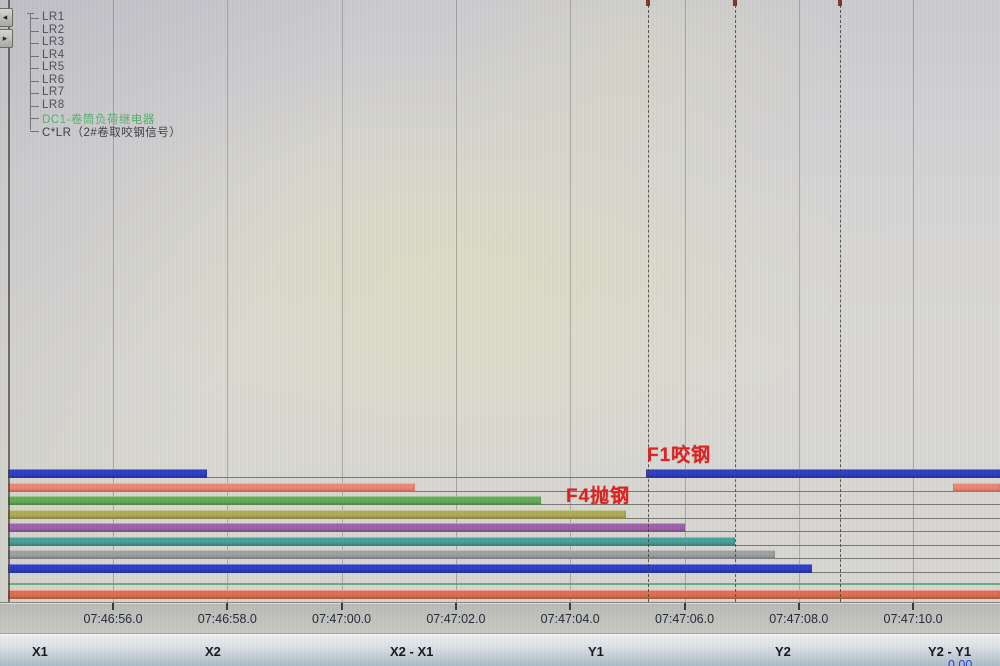 This screenshot has width=1000, height=666. What do you see at coordinates (799, 619) in the screenshot?
I see `axis-tick-label: 07:47:08.0` at bounding box center [799, 619].